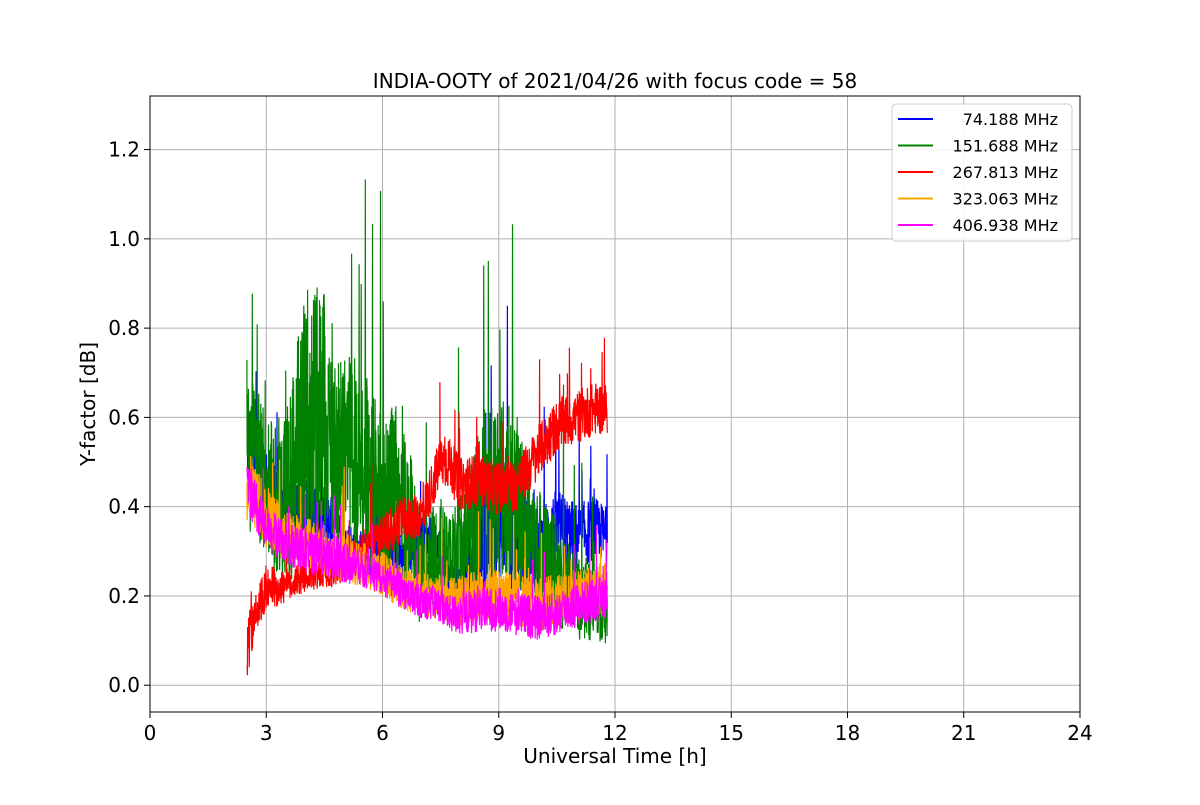 This screenshot has height=805, width=1200. What do you see at coordinates (614, 756) in the screenshot?
I see `x-axis-label: Universal Time [h]` at bounding box center [614, 756].